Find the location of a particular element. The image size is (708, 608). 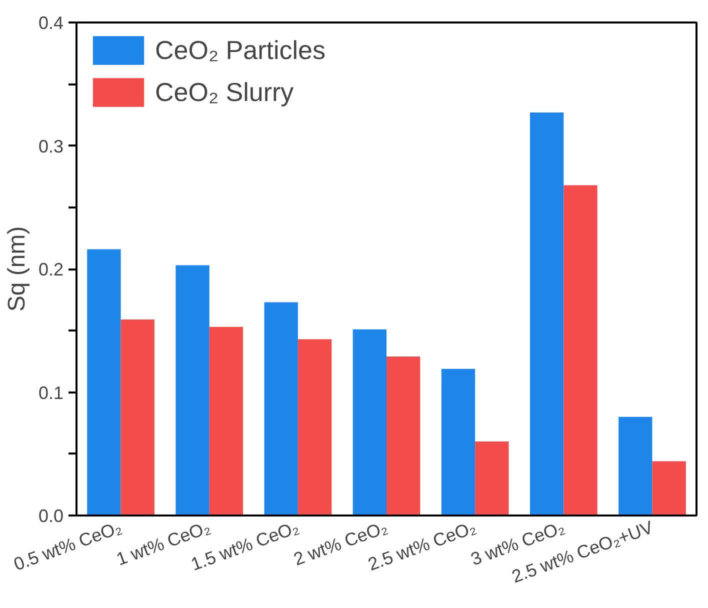

y-axis-title: Sq (nm) is located at coordinates (16, 269).